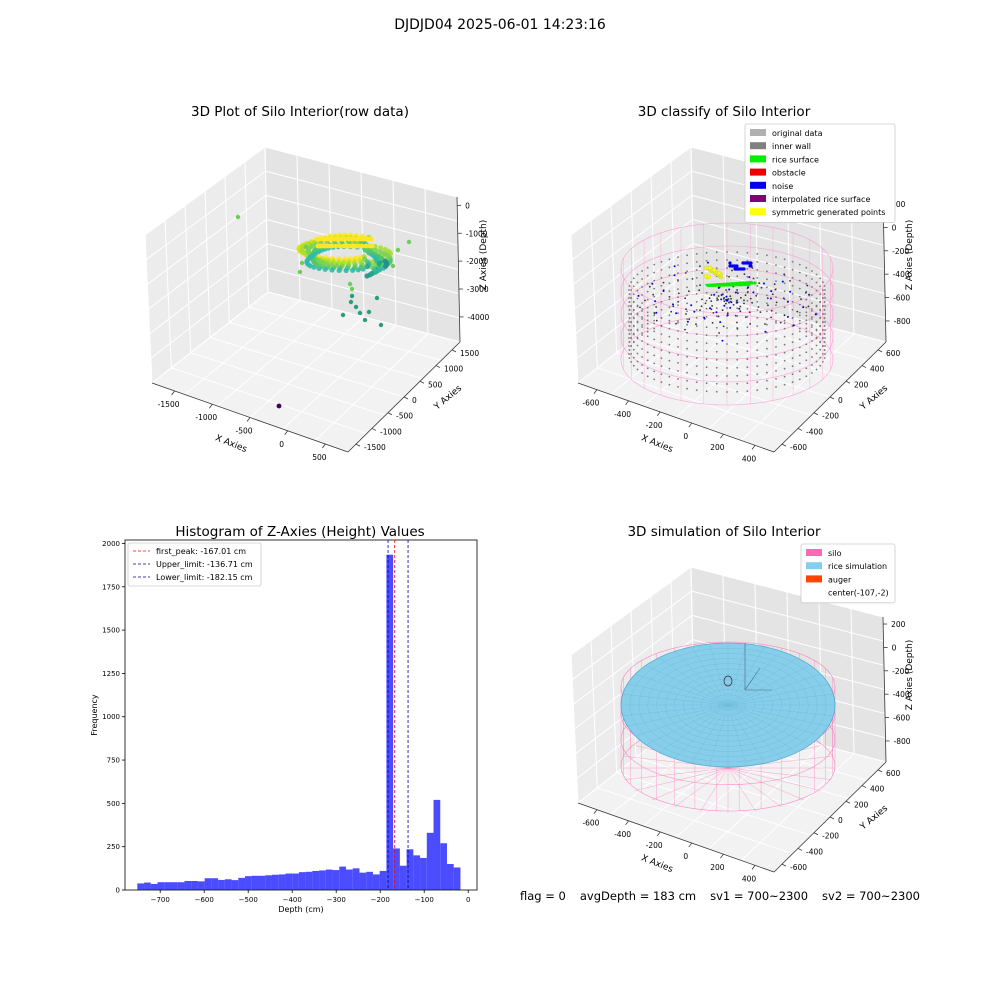 The image size is (1000, 1000). What do you see at coordinates (380, 900) in the screenshot?
I see `x-tick-label: −200` at bounding box center [380, 900].